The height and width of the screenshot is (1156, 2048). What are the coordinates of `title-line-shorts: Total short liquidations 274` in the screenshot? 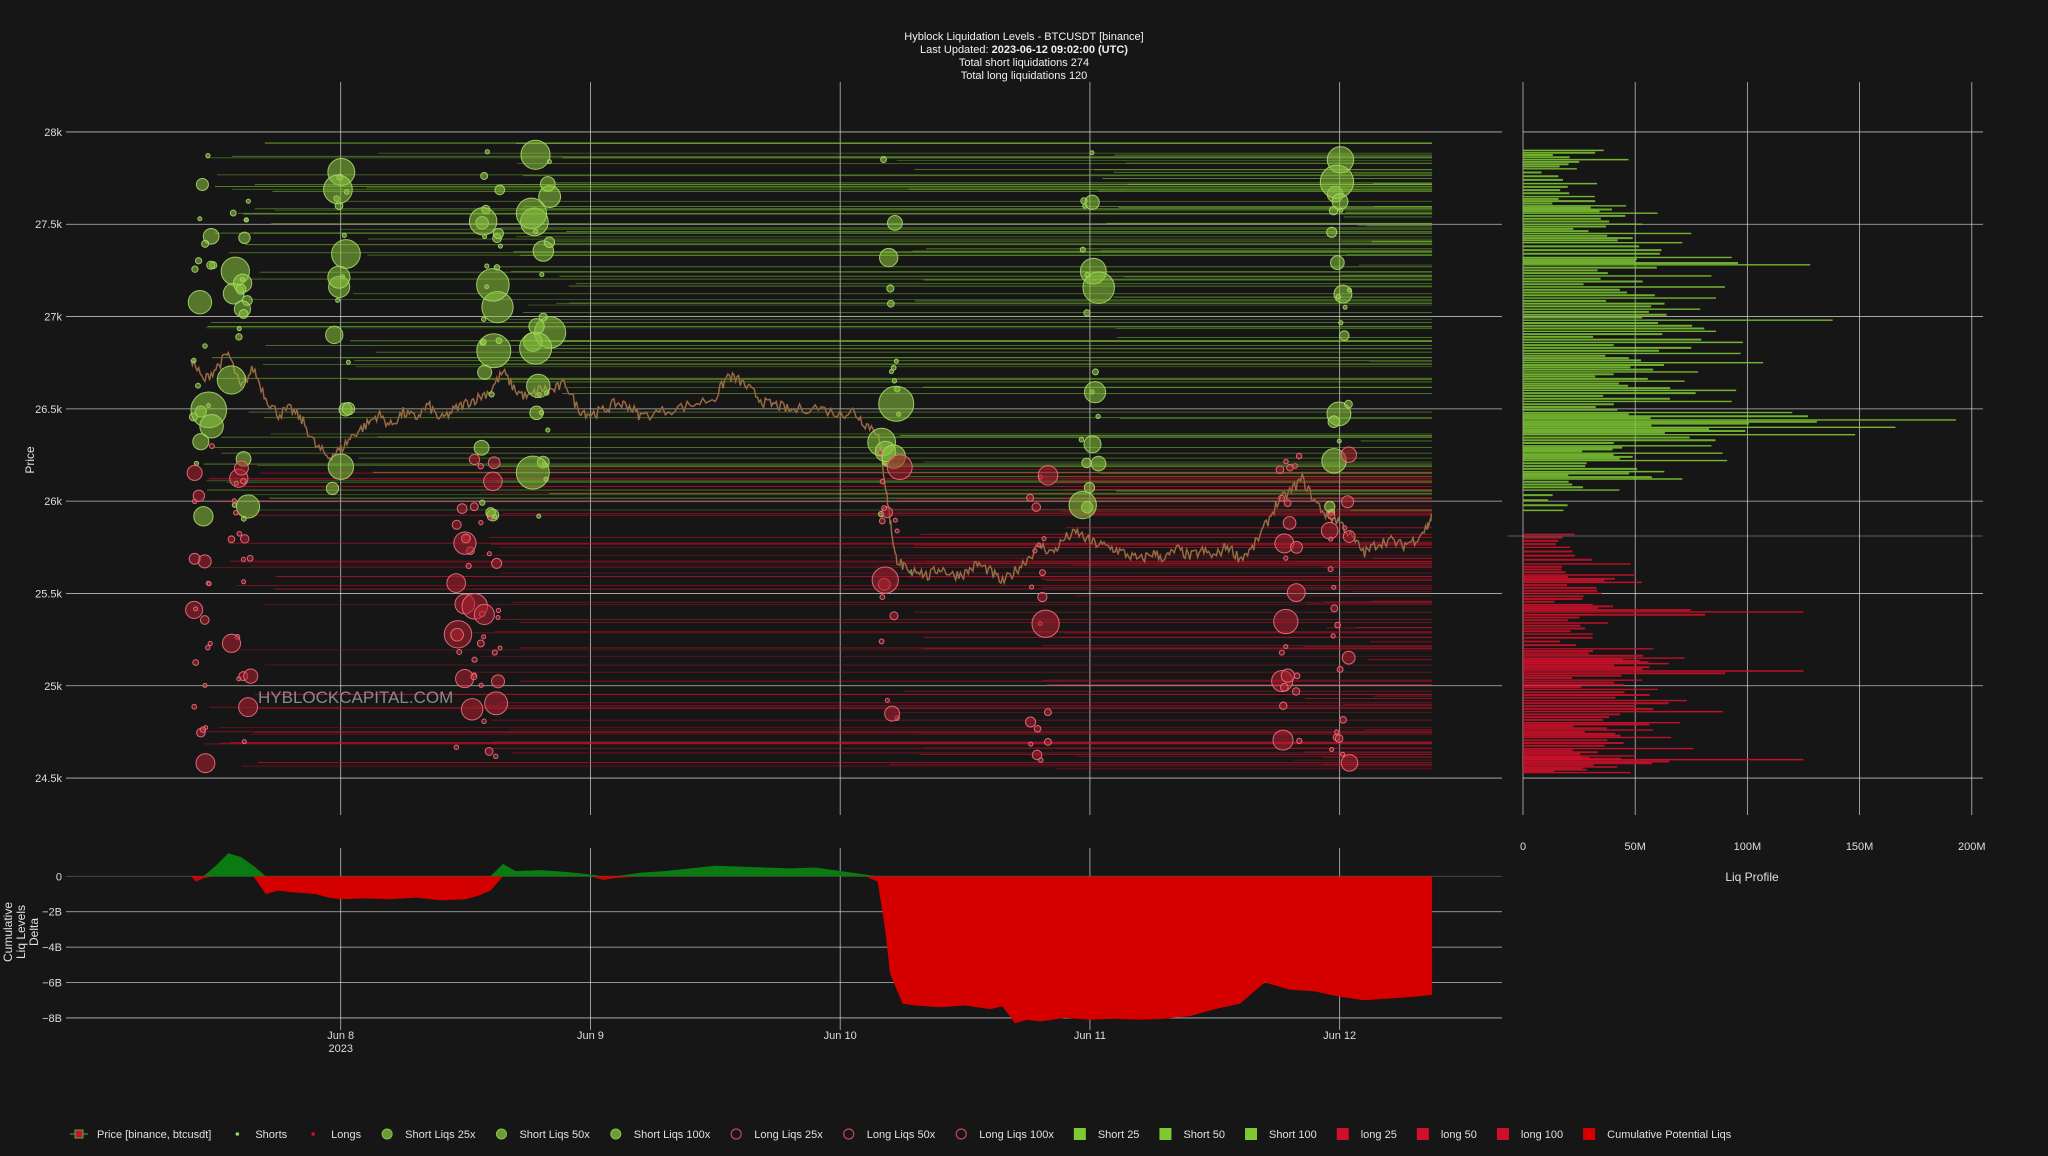 It's located at (1024, 63).